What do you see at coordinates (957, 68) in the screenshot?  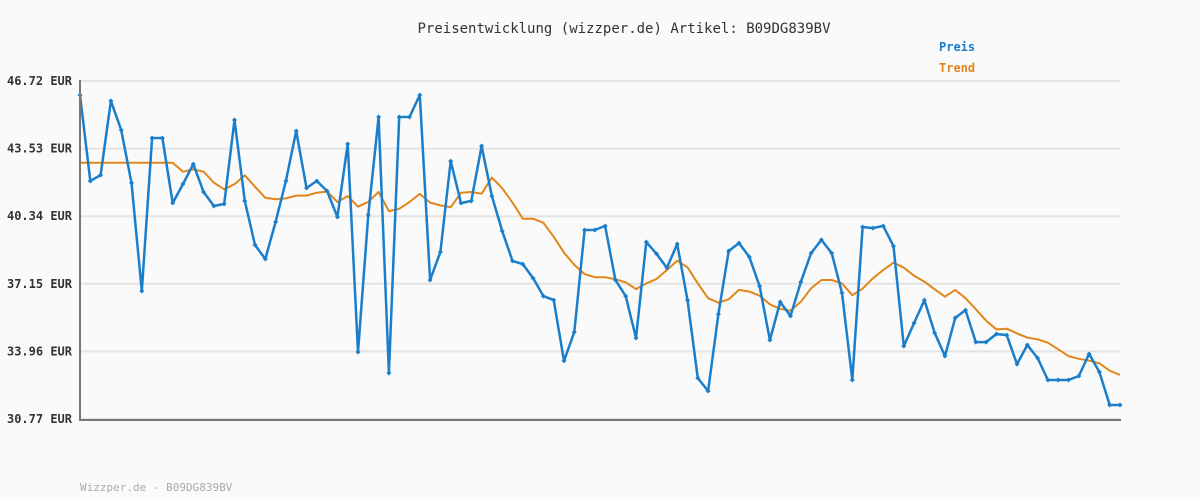 I see `legend-entry-trend: Trend` at bounding box center [957, 68].